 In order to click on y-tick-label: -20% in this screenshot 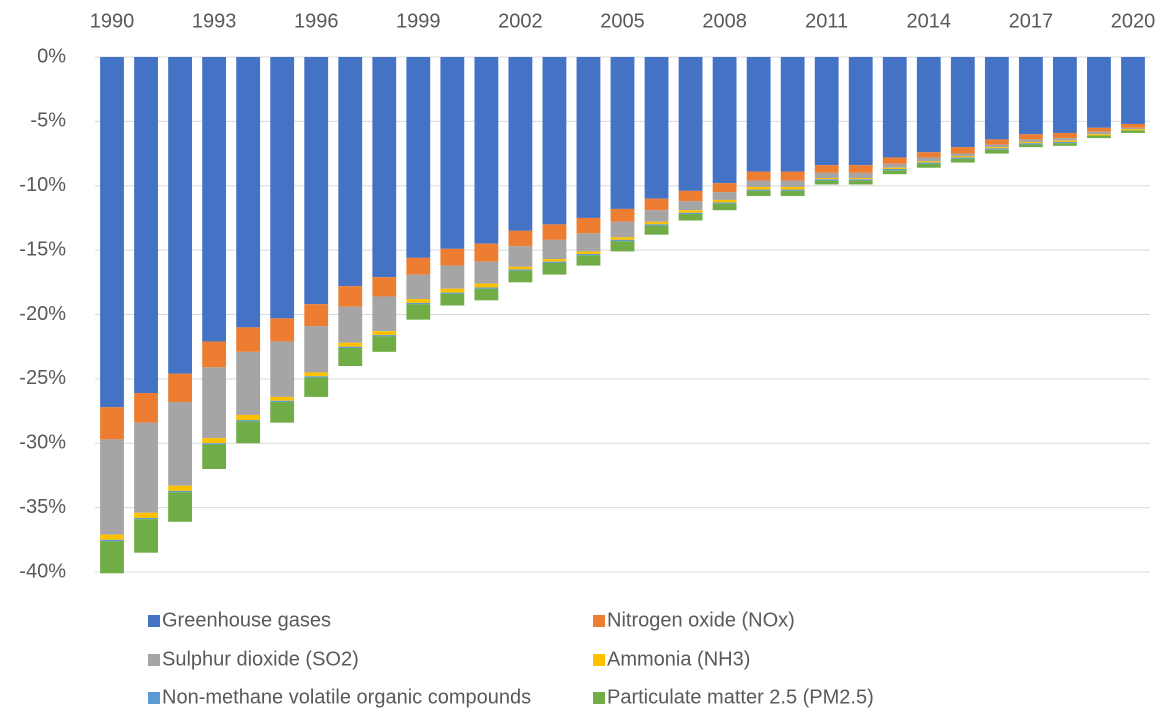, I will do `click(42, 314)`.